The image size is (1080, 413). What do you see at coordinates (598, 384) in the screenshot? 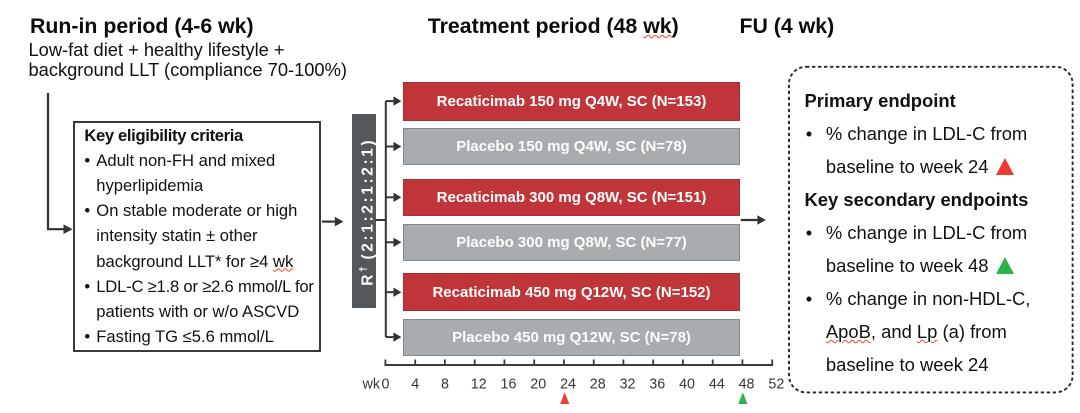
I see `svg-text: 28` at bounding box center [598, 384].